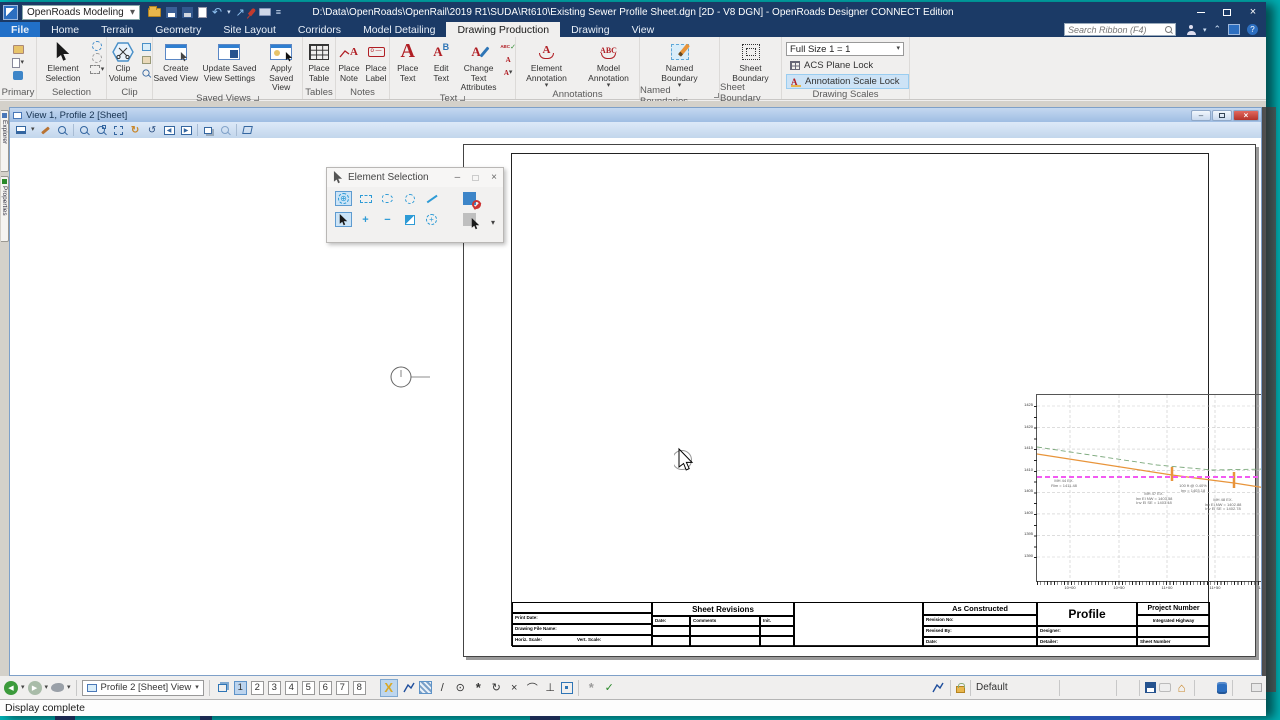  I want to click on view-previous-icon: ◀, so click(169, 130).